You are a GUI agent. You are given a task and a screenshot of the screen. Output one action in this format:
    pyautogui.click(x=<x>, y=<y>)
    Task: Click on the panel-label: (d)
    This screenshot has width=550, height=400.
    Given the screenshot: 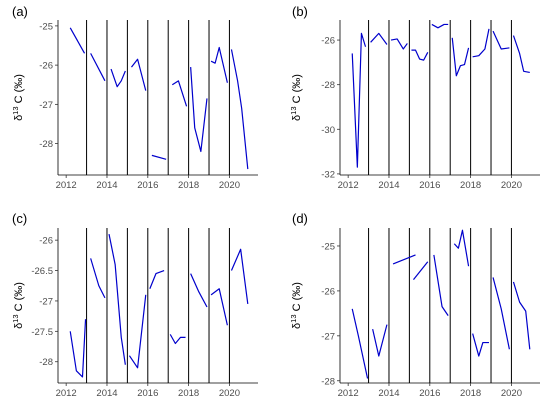 What is the action you would take?
    pyautogui.click(x=300, y=218)
    